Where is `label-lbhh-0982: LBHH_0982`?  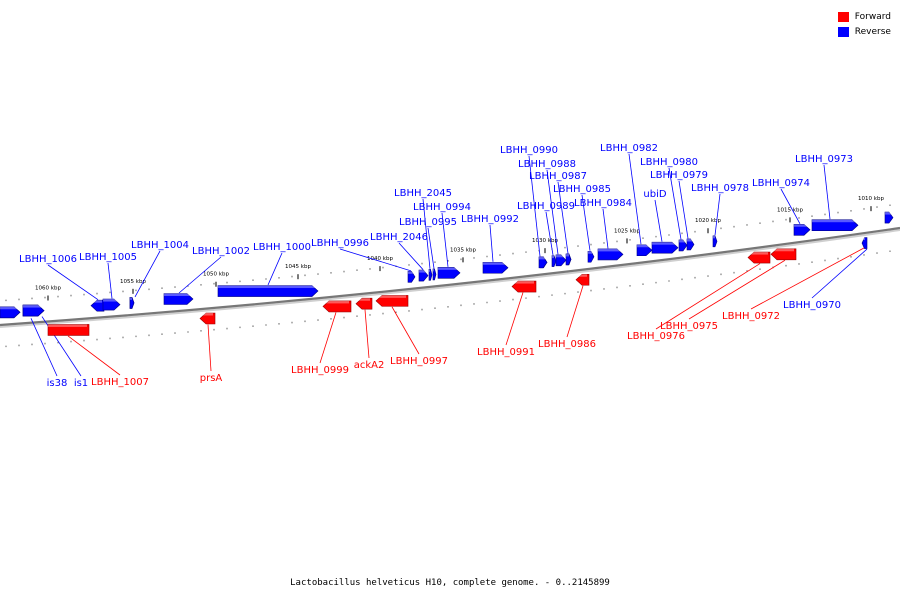
label-lbhh-0982: LBHH_0982 is located at coordinates (629, 148).